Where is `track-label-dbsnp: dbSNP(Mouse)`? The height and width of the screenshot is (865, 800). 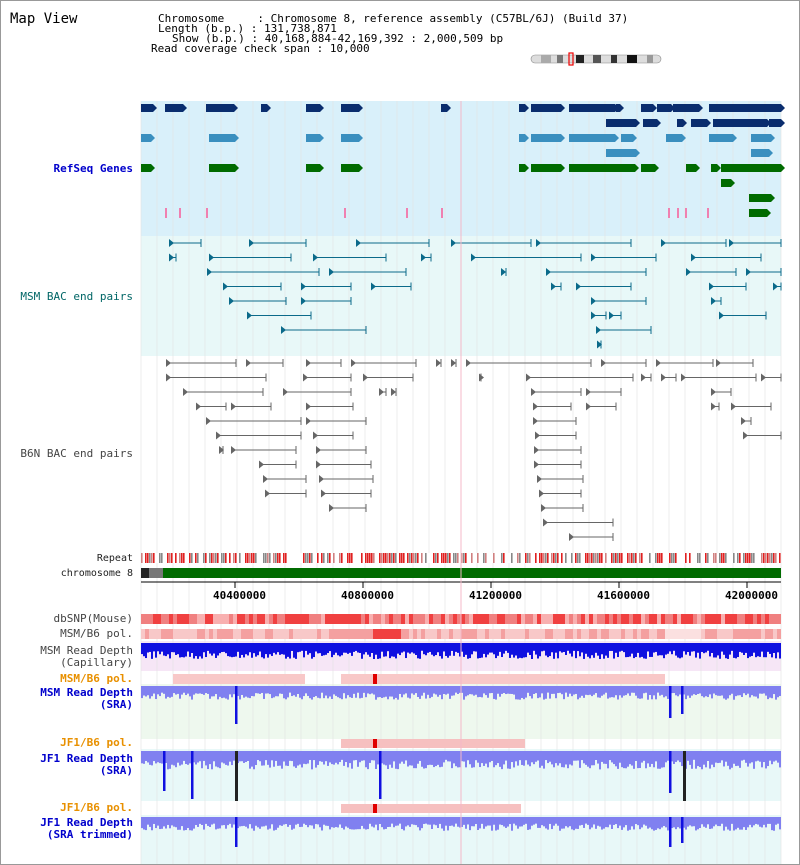
track-label-dbsnp: dbSNP(Mouse) is located at coordinates (93, 618).